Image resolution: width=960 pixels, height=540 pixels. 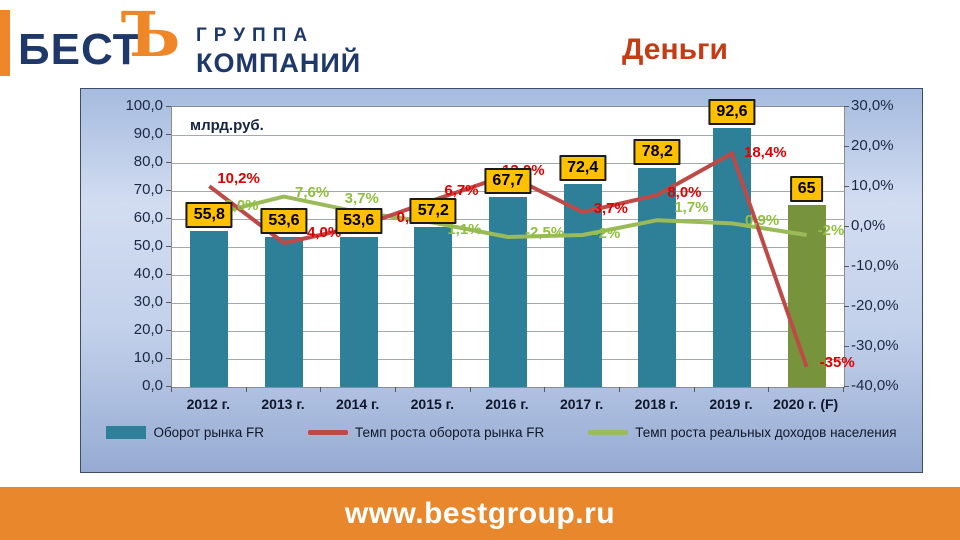 I want to click on x-axis-label: 2013 г., so click(x=283, y=404).